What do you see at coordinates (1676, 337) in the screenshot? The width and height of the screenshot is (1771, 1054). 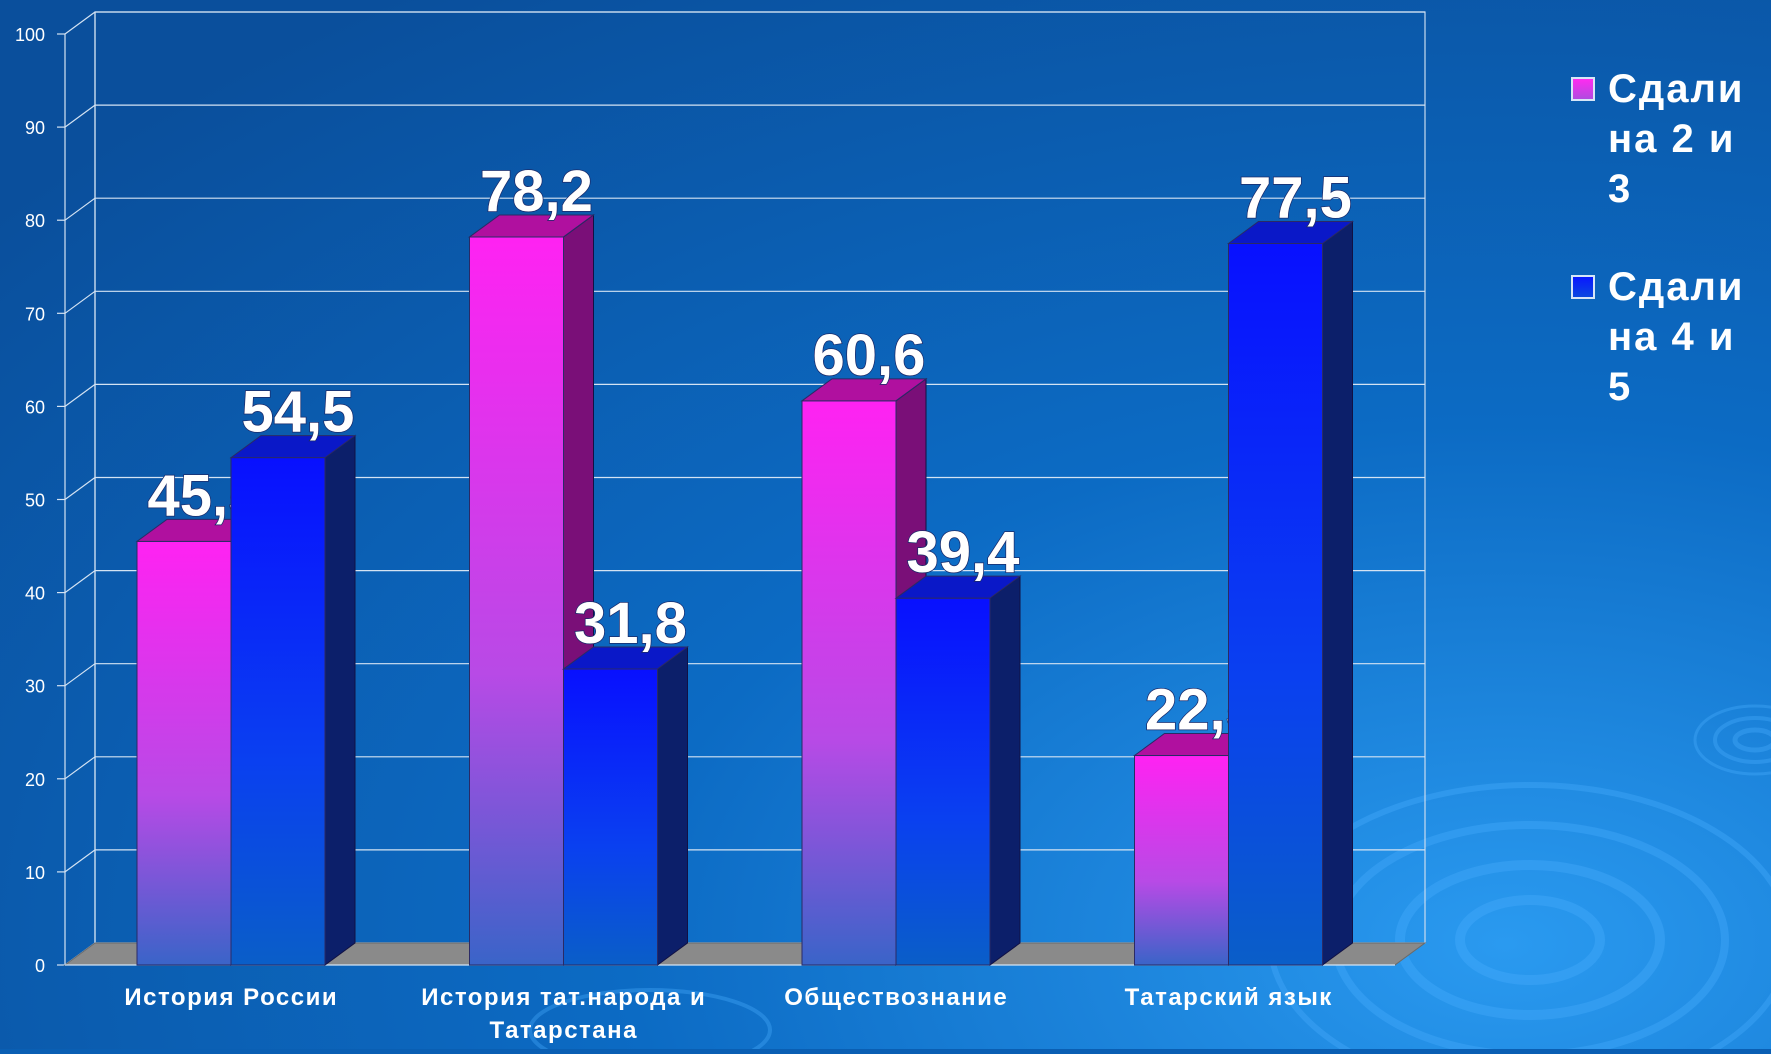 I see `legend-label-series2: Сдали на 4 и 5` at bounding box center [1676, 337].